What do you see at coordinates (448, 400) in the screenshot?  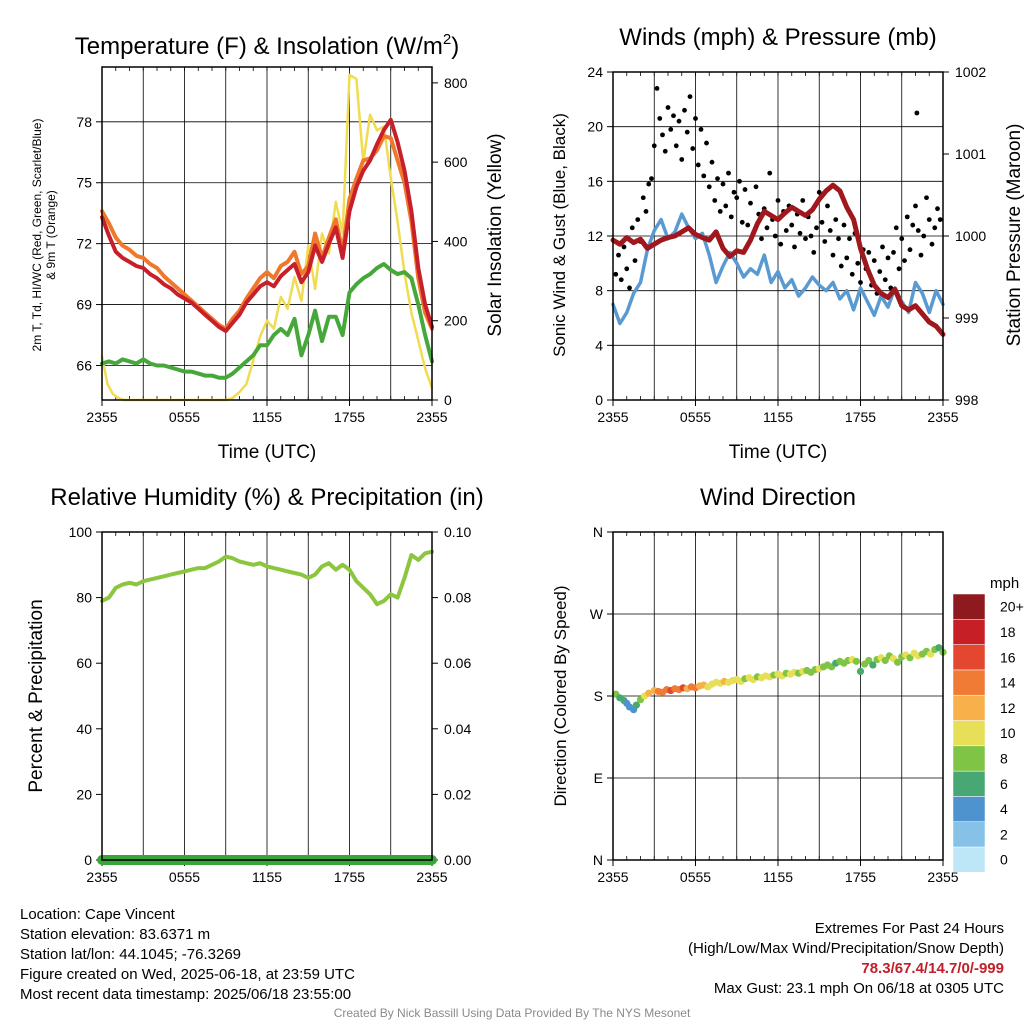 I see `temperature-y2tick-label: 0` at bounding box center [448, 400].